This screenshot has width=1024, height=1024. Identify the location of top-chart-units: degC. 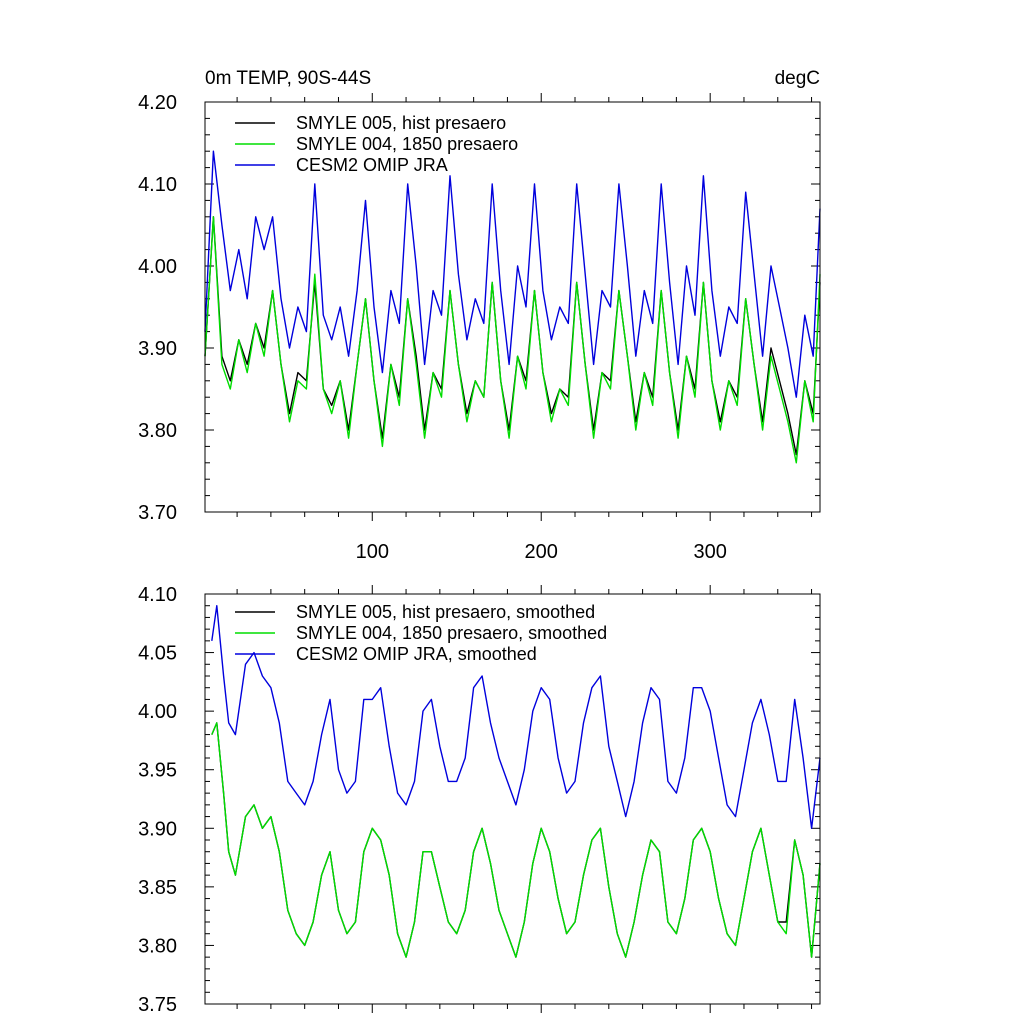
(797, 78).